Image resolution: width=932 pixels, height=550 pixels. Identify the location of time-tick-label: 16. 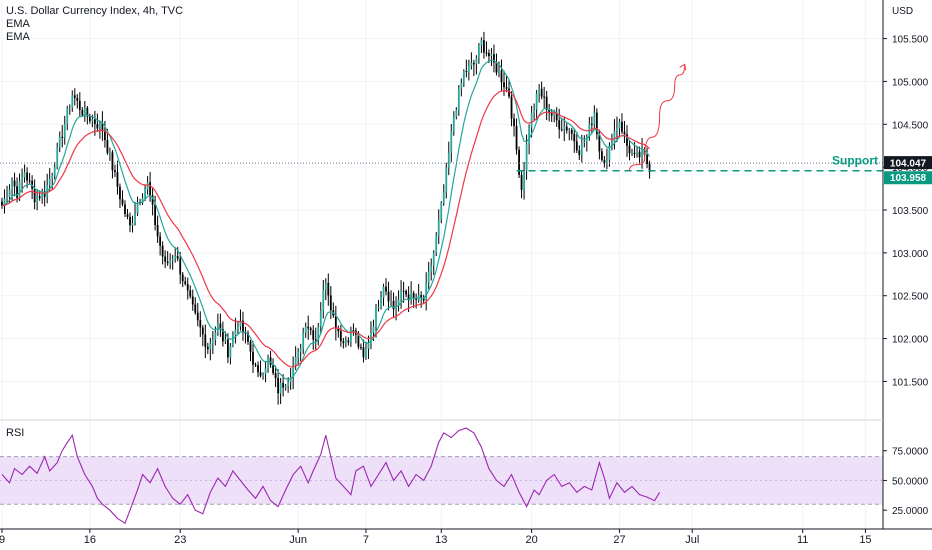
(90, 540).